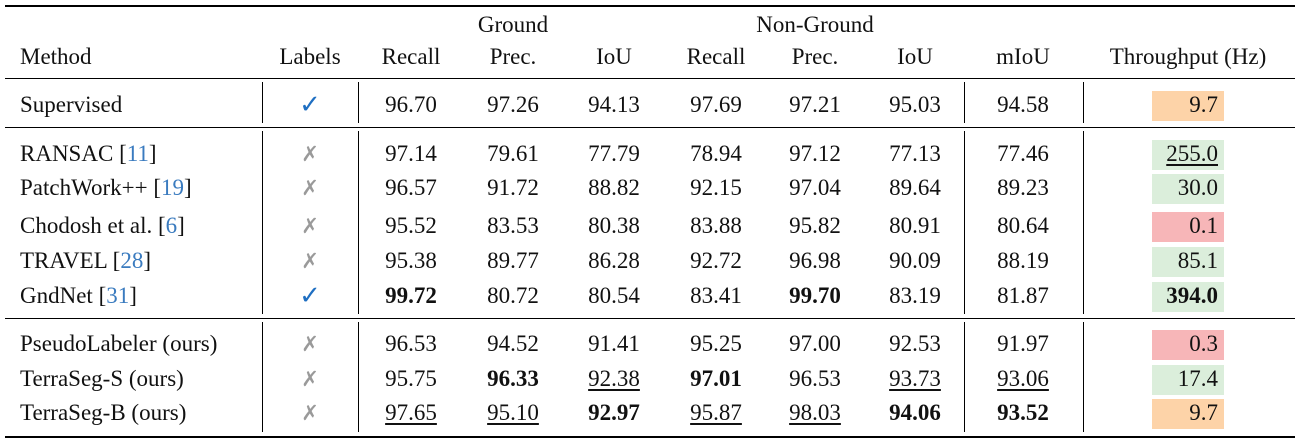 The width and height of the screenshot is (1300, 443). I want to click on cell-nonground-recall: 97.69, so click(716, 104).